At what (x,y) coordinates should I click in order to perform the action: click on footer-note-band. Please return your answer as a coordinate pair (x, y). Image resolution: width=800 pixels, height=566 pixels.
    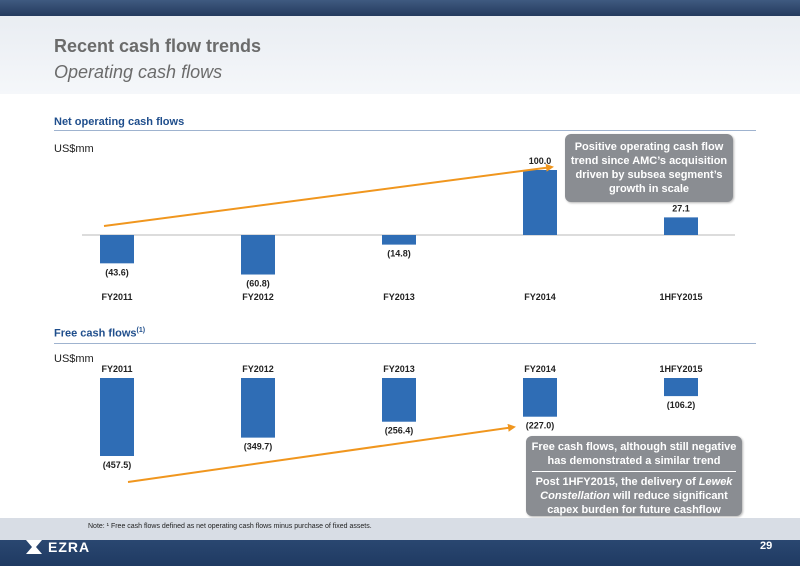
    Looking at the image, I should click on (400, 529).